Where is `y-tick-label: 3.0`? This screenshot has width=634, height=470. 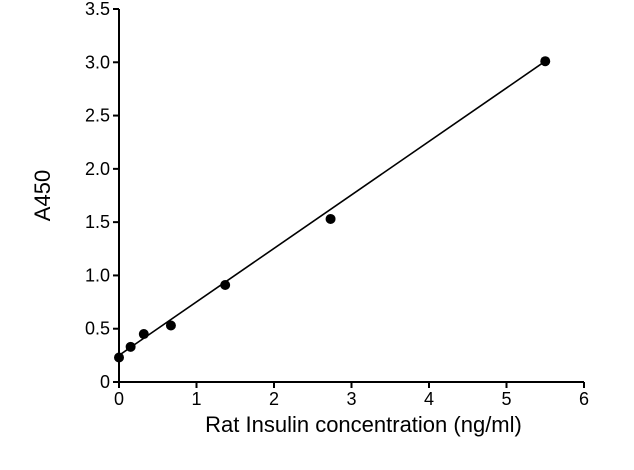
y-tick-label: 3.0 is located at coordinates (97, 62).